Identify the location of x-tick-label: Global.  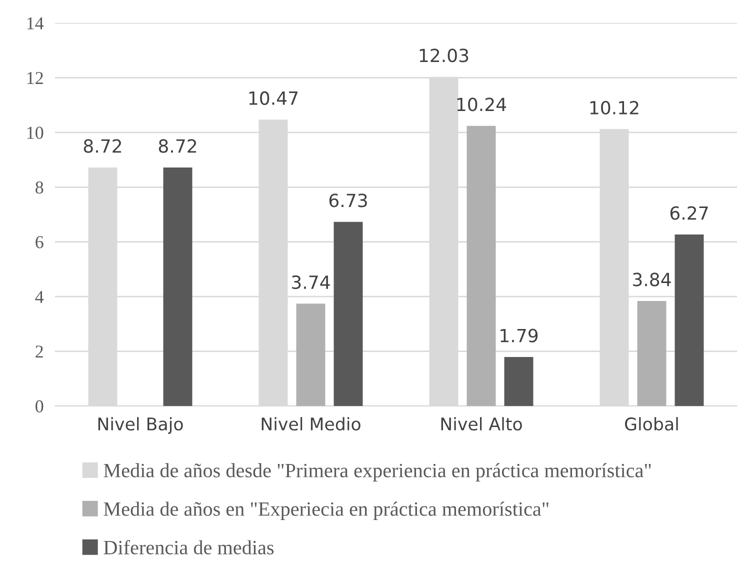
(651, 424).